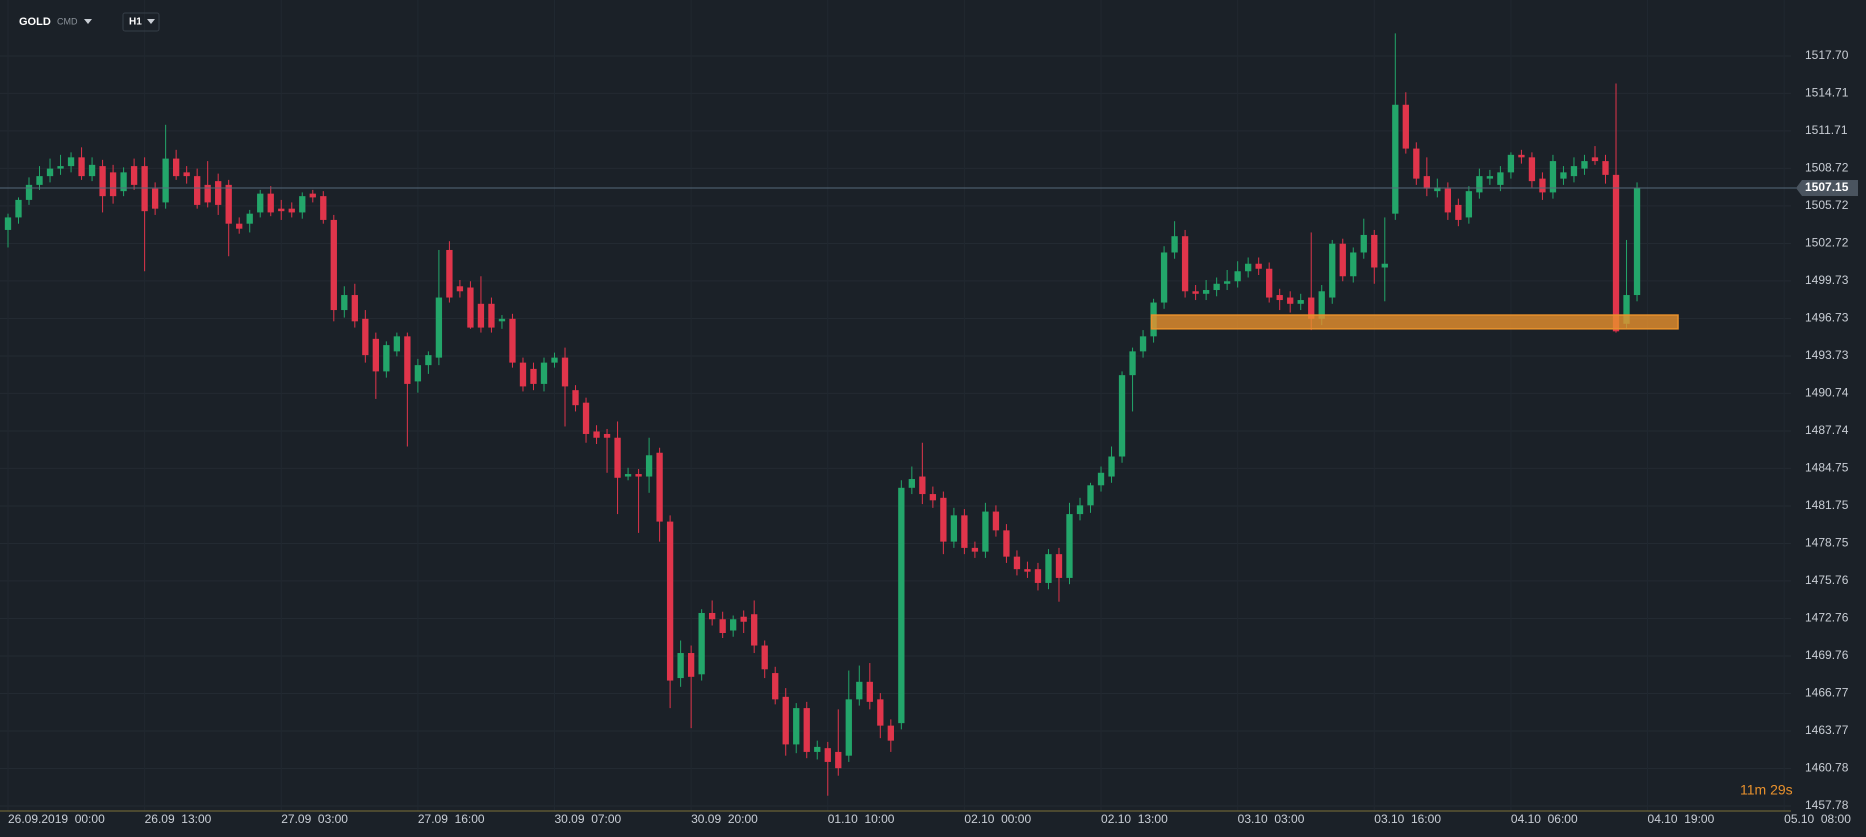  I want to click on symbol: GOLD, so click(35, 22).